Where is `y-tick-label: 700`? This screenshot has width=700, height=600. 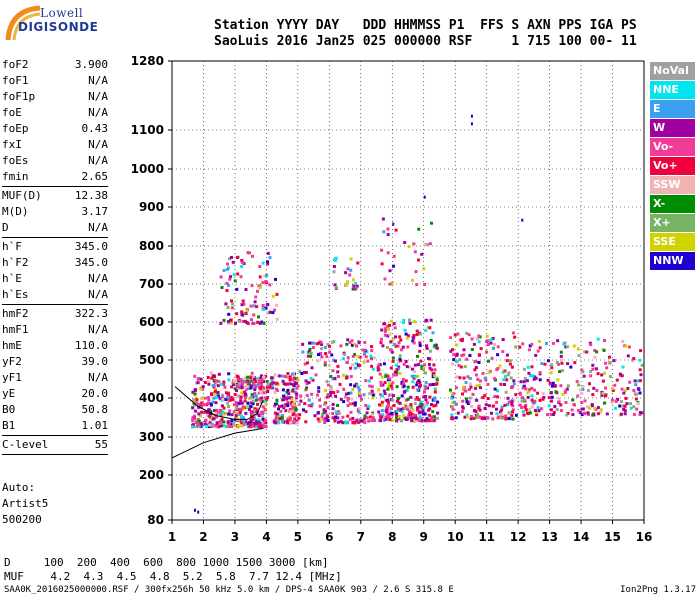 y-tick-label: 700 is located at coordinates (151, 284).